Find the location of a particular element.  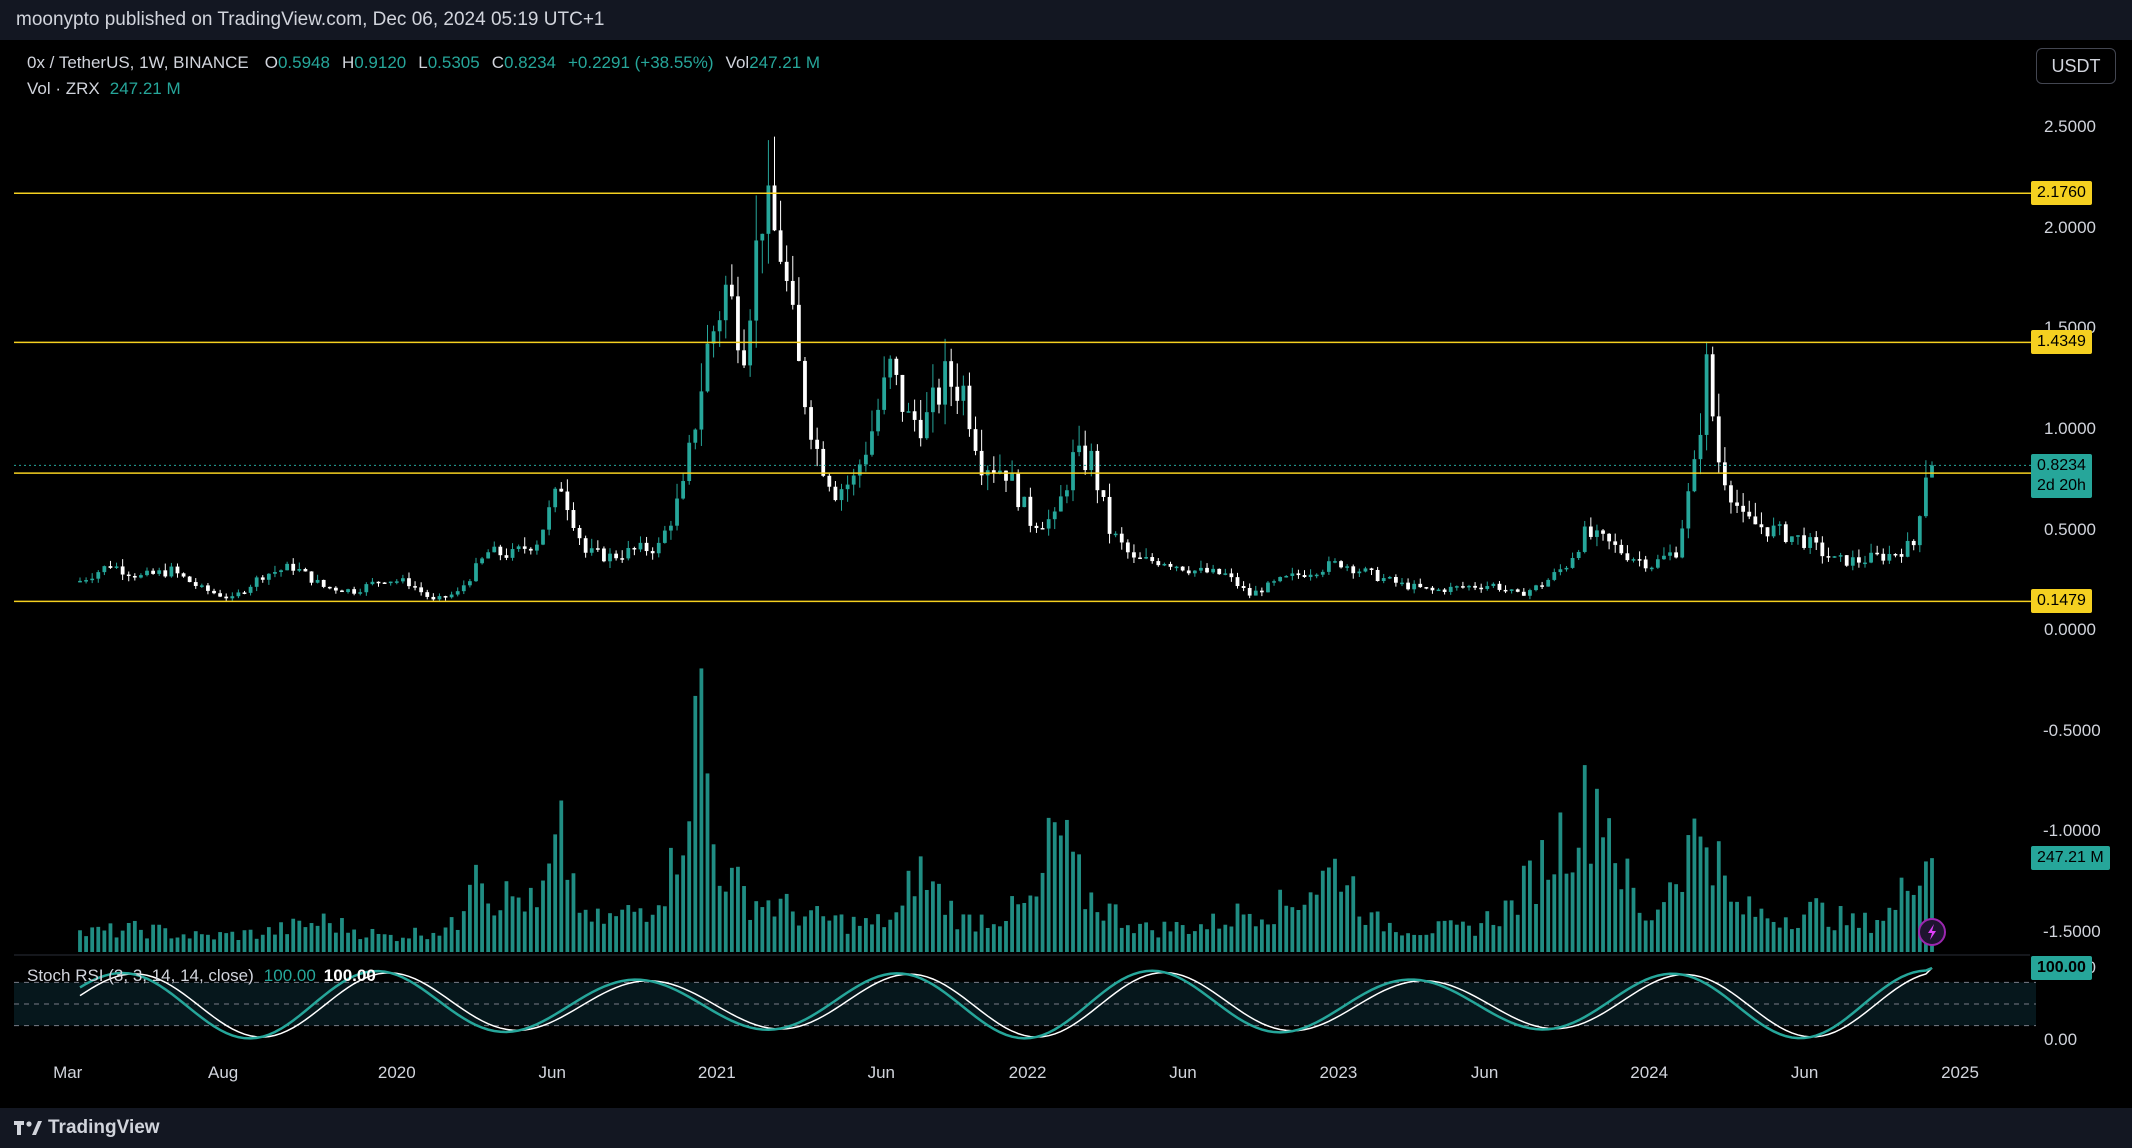

close-value: 0.8234 is located at coordinates (529, 62).